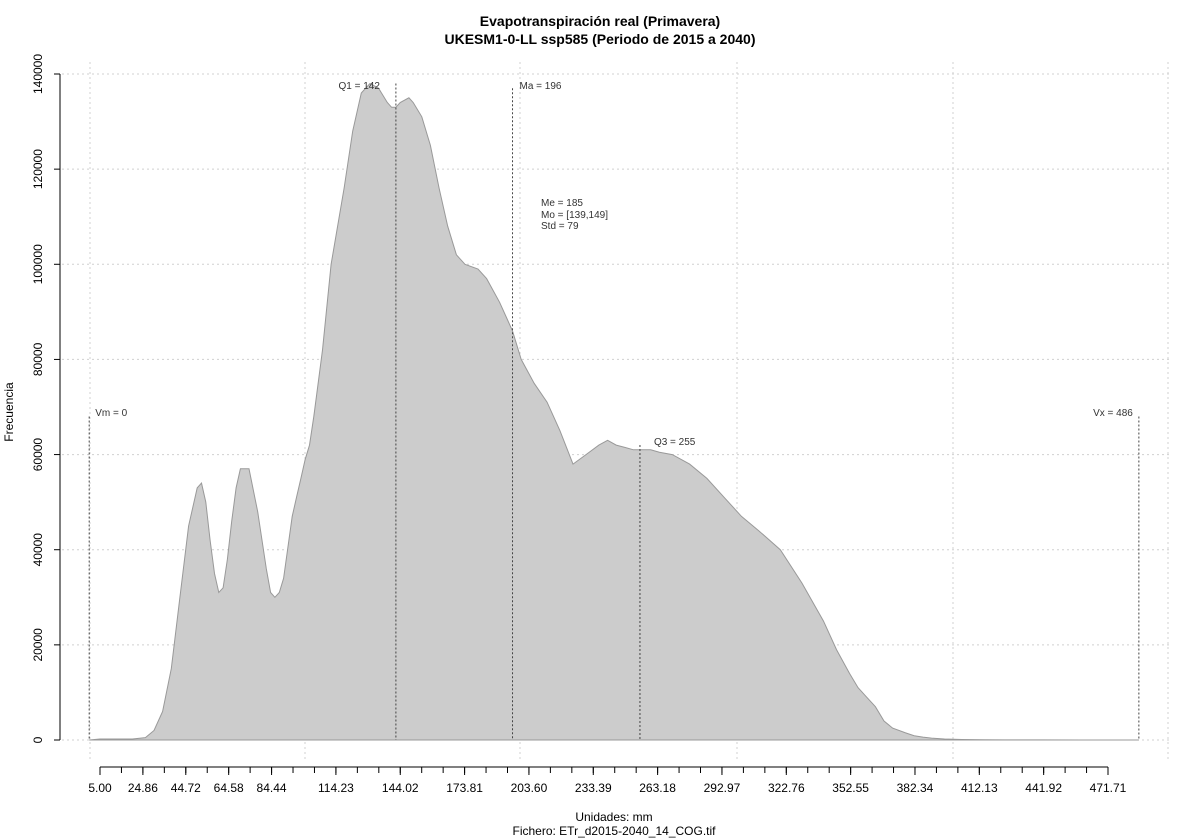 The width and height of the screenshot is (1200, 840). What do you see at coordinates (979, 788) in the screenshot?
I see `x-tick-label: 412.13` at bounding box center [979, 788].